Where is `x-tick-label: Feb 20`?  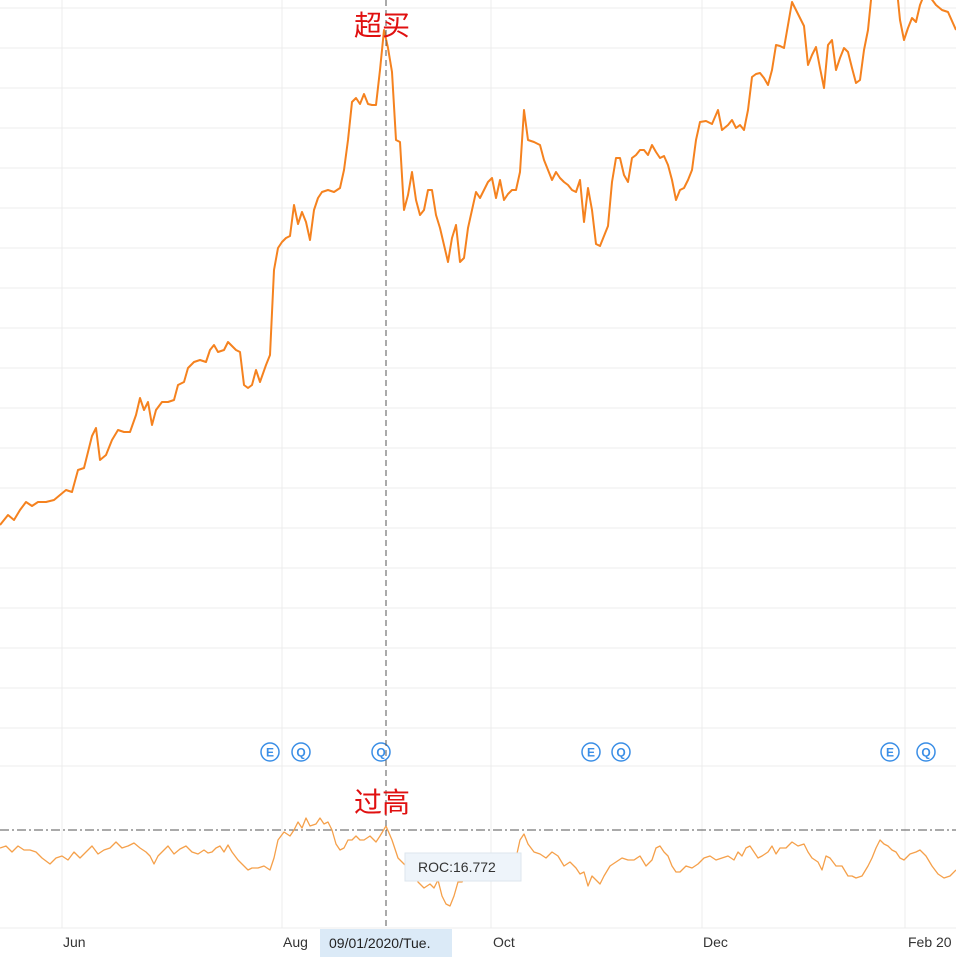 x-tick-label: Feb 20 is located at coordinates (930, 942).